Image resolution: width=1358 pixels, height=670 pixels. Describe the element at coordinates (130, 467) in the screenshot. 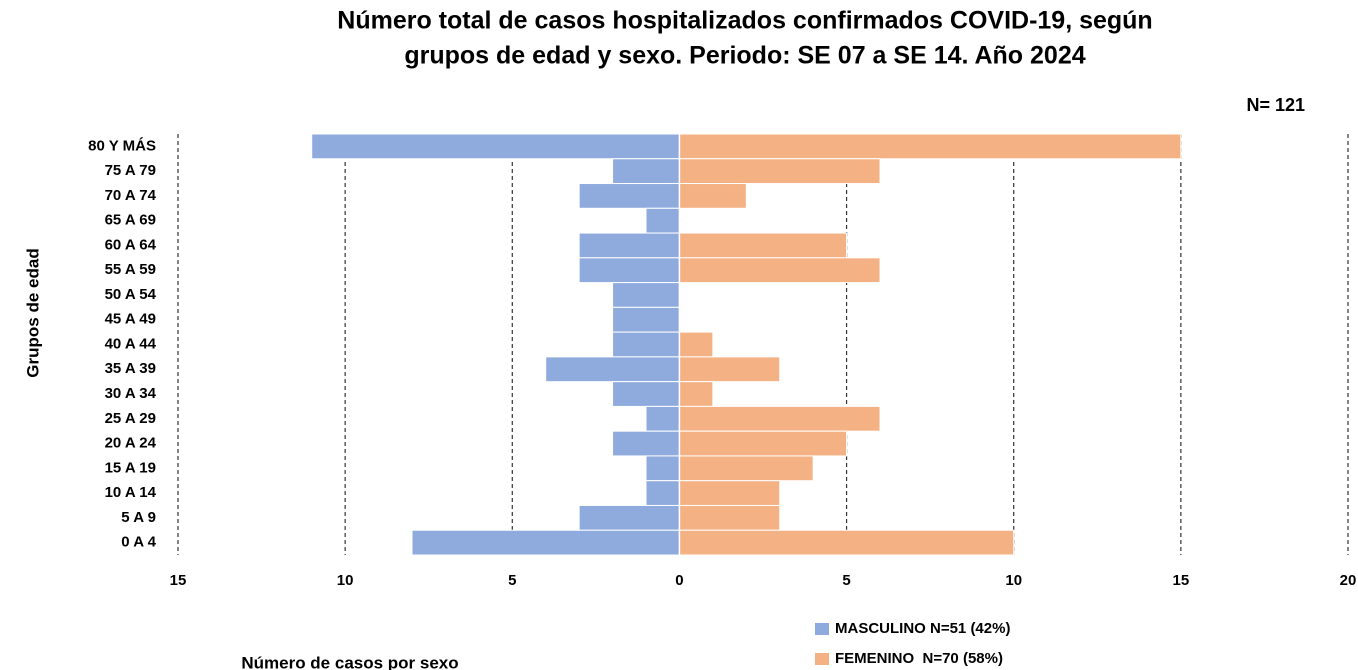

I see `y-tick-label: 15 A 19` at that location.